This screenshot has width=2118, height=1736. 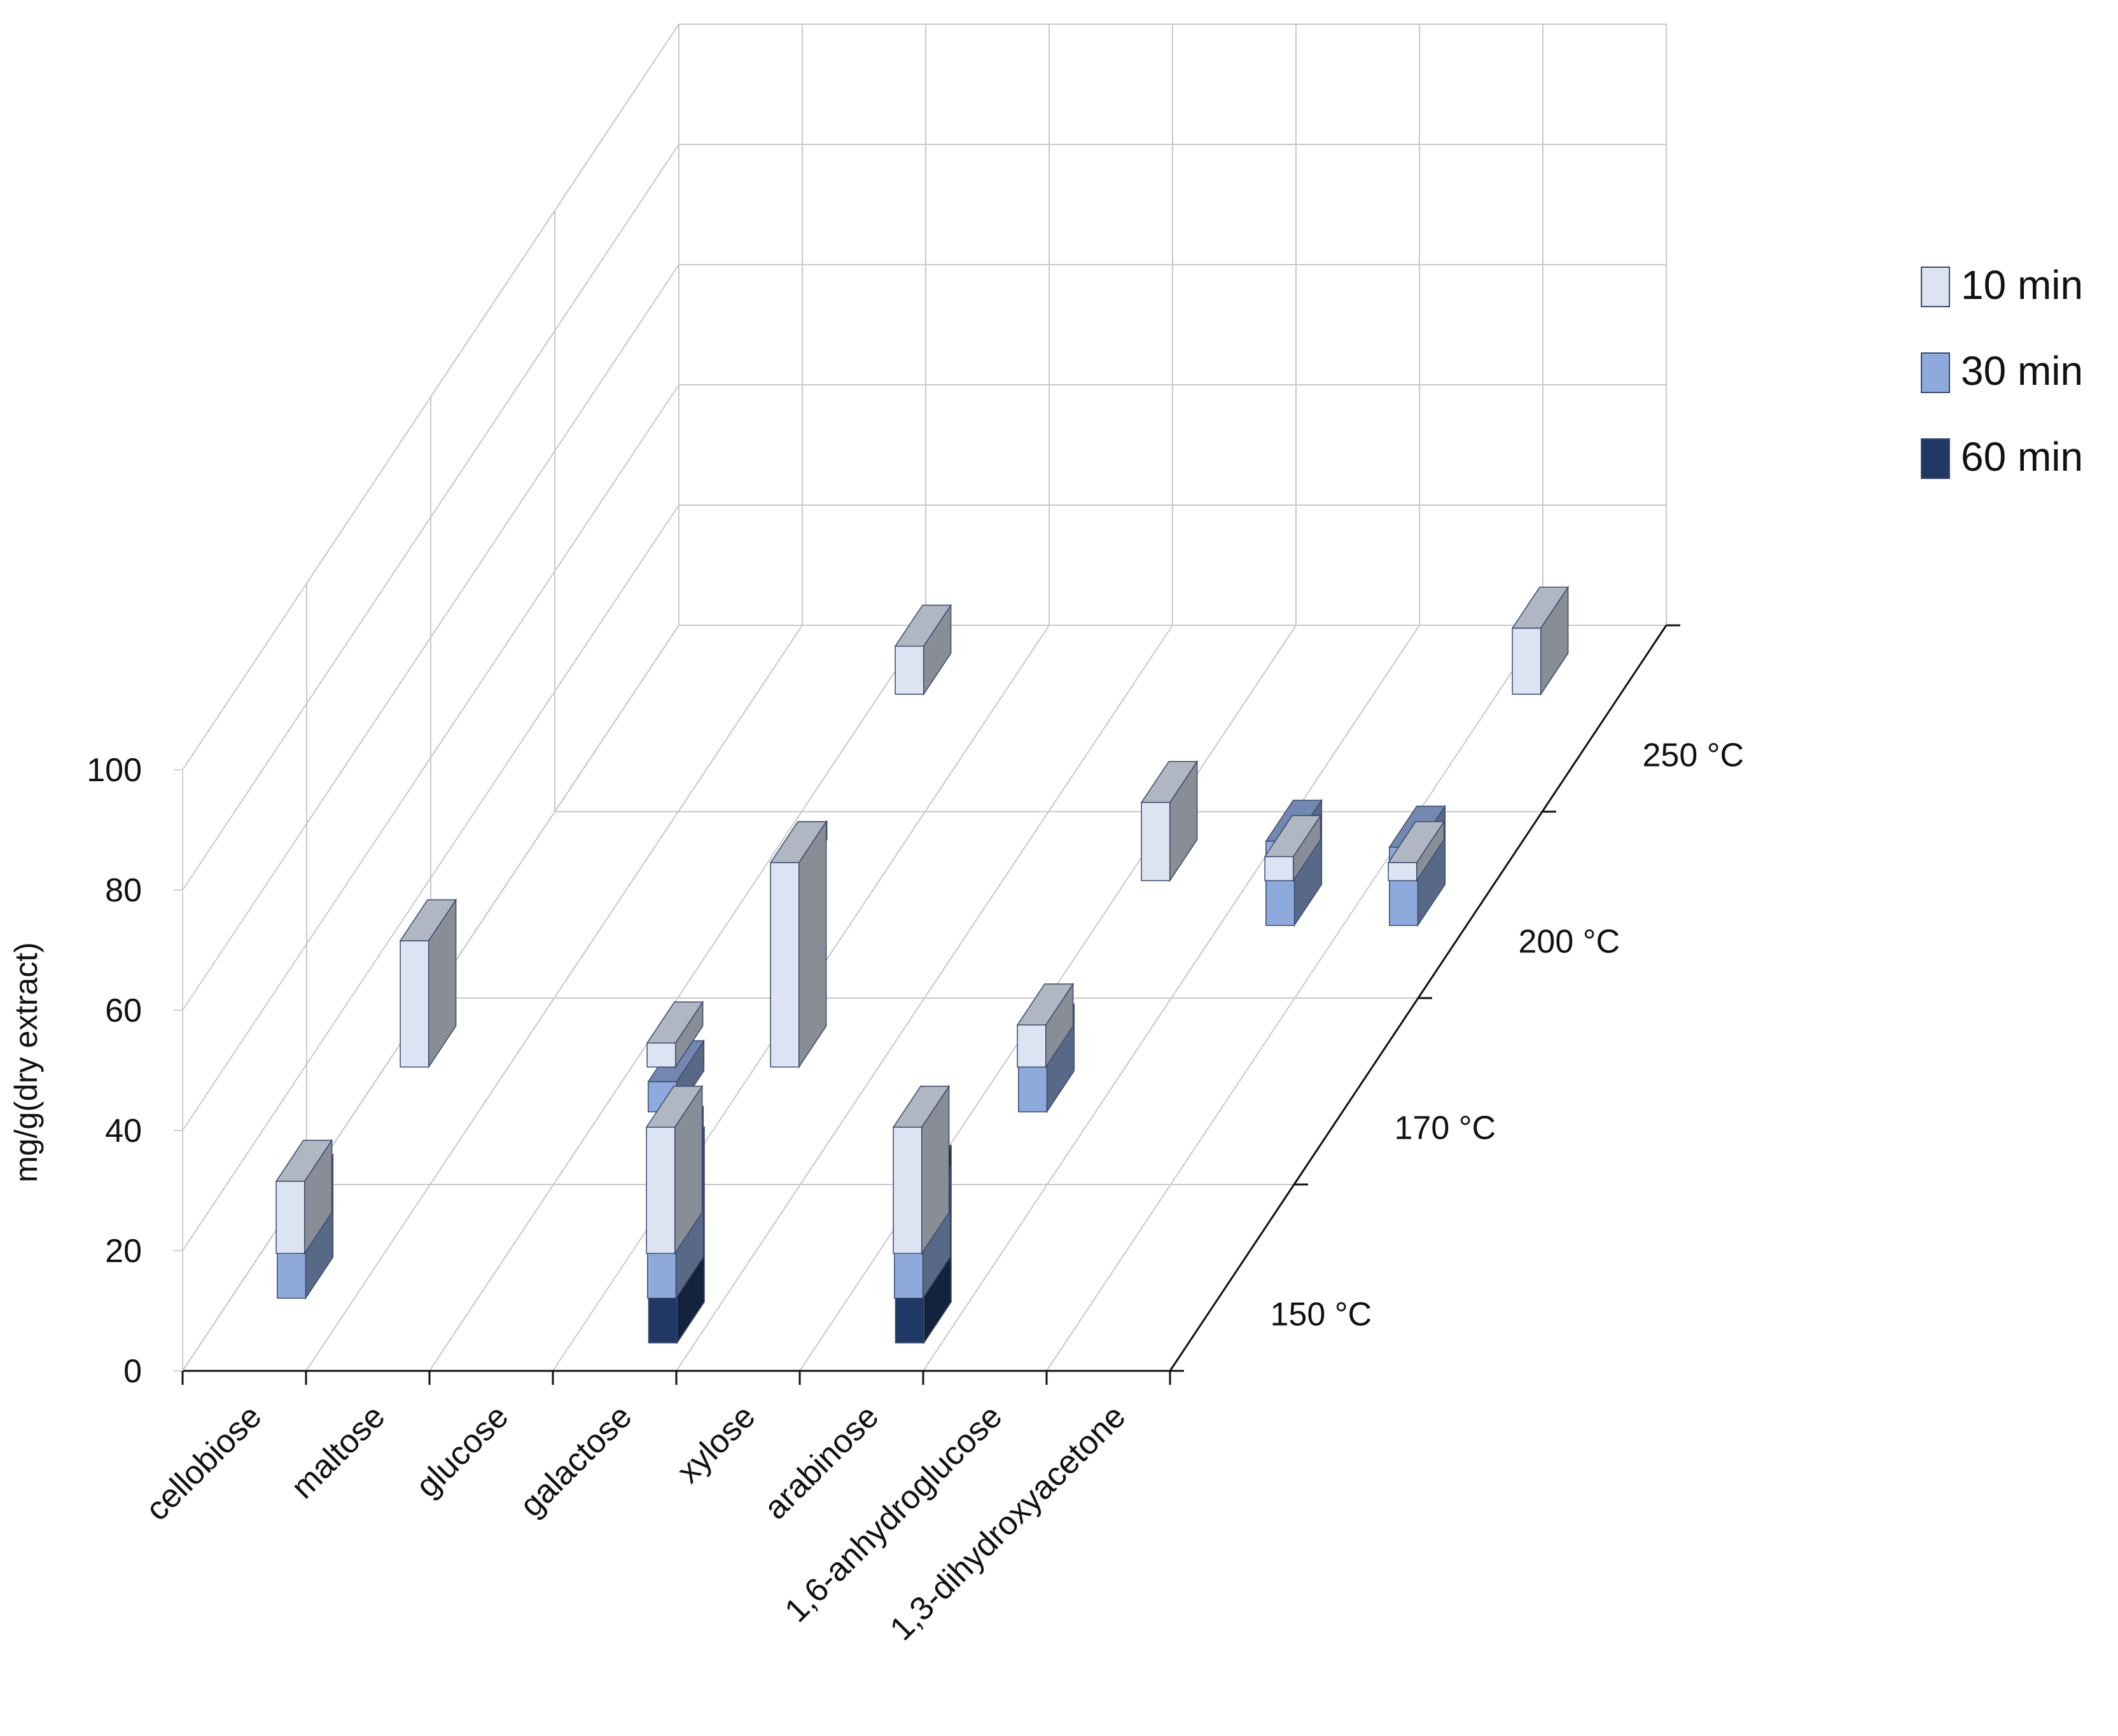 I want to click on x-tick-label: galactose, so click(x=576, y=1461).